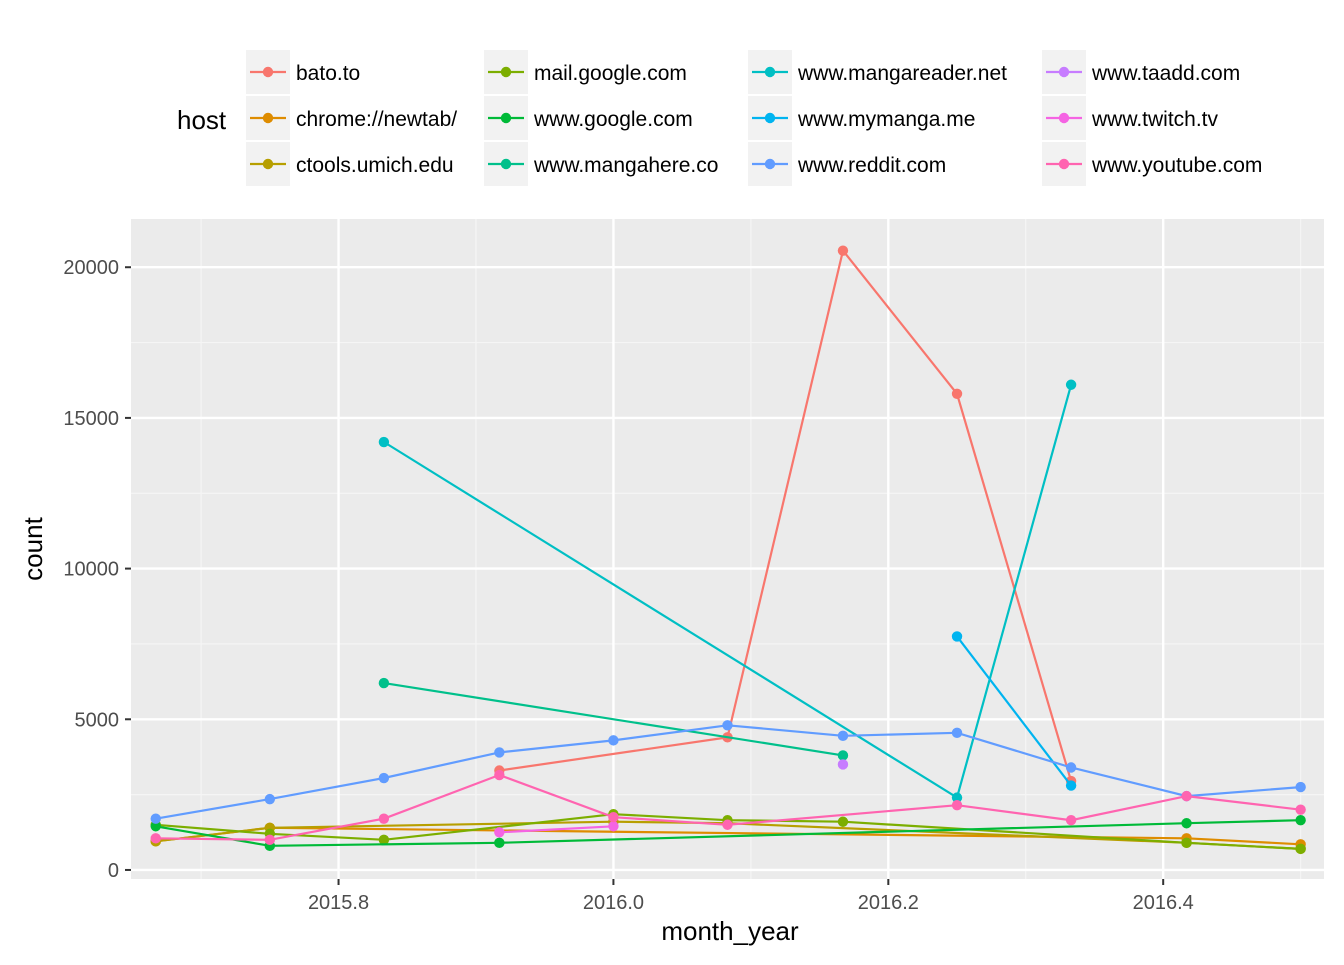 The image size is (1344, 965). Describe the element at coordinates (91, 570) in the screenshot. I see `y-tick-label: 10000` at that location.